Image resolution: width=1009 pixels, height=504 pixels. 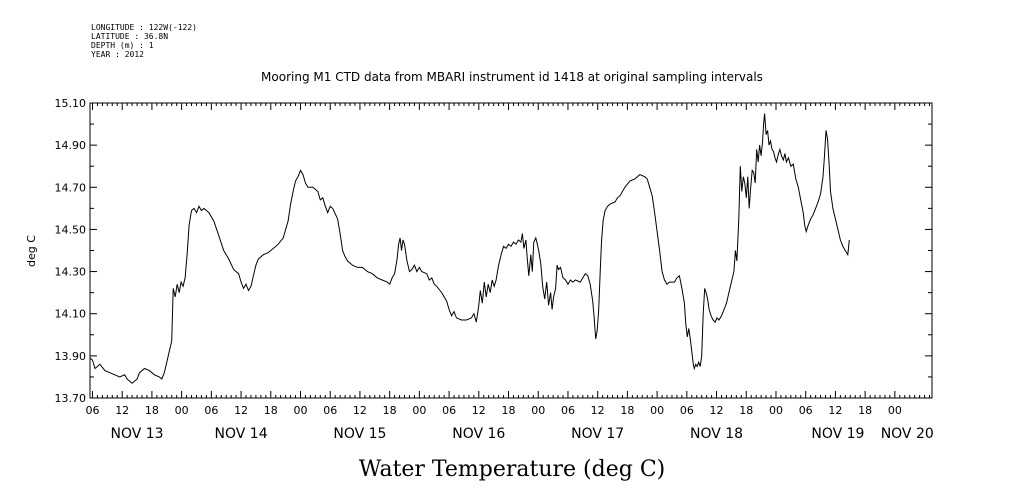 What do you see at coordinates (31, 251) in the screenshot?
I see `y-axis-label: deg C` at bounding box center [31, 251].